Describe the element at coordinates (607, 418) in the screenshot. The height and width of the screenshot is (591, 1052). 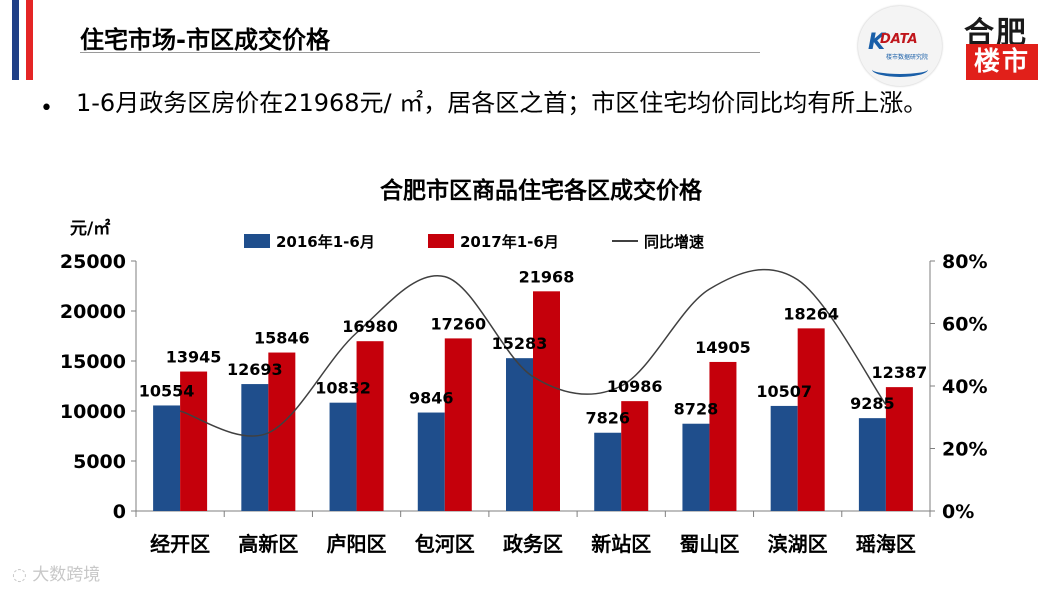
I see `data-label-2016: 7826` at that location.